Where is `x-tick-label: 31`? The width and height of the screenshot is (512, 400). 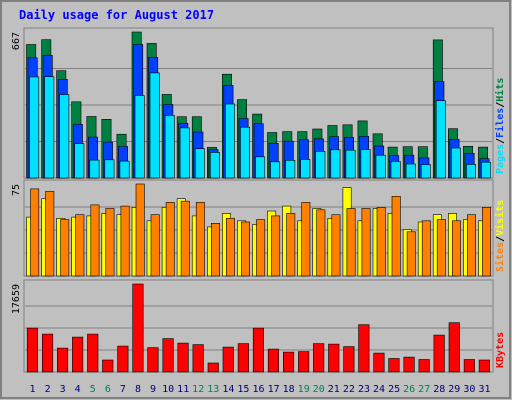
x-tick-label: 31 is located at coordinates (484, 389).